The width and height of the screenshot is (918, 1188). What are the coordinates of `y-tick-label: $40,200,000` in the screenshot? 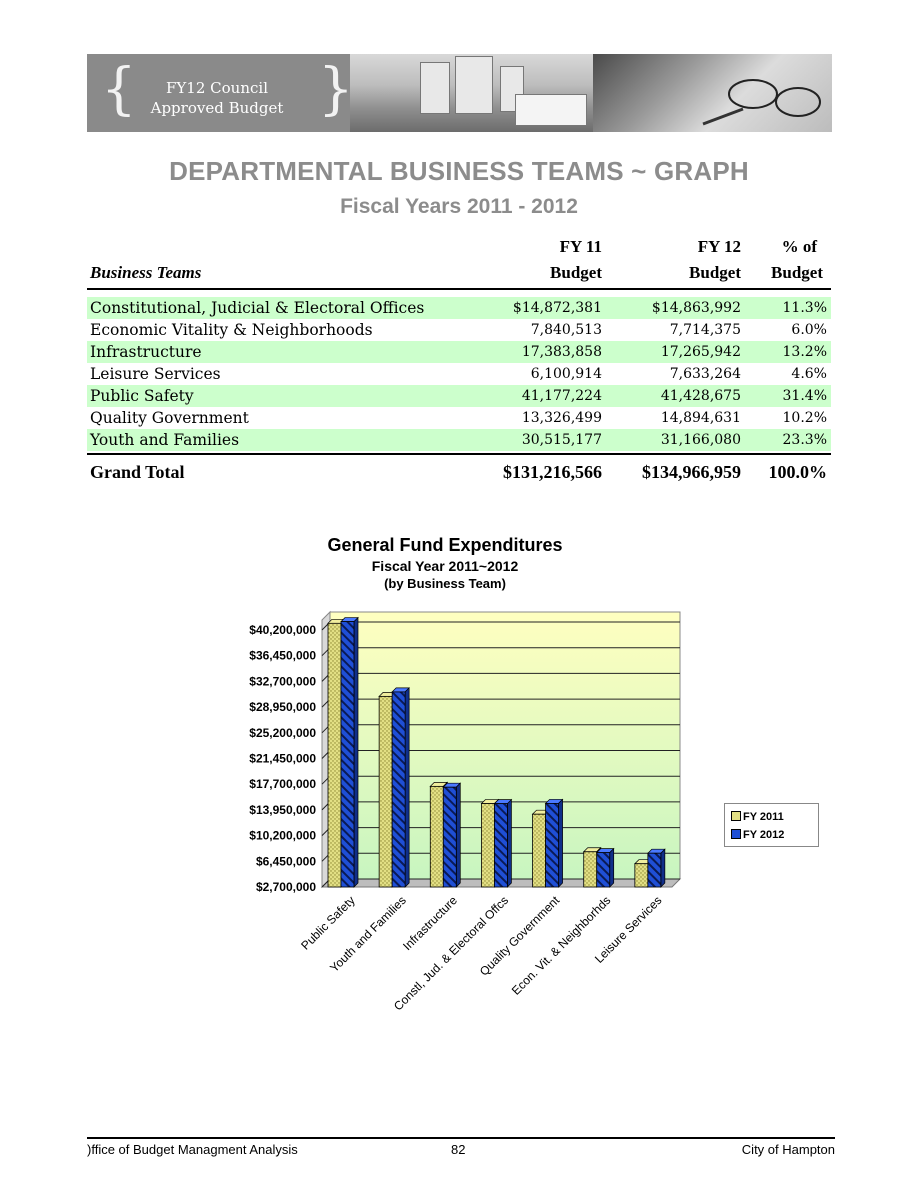 It's located at (282, 630).